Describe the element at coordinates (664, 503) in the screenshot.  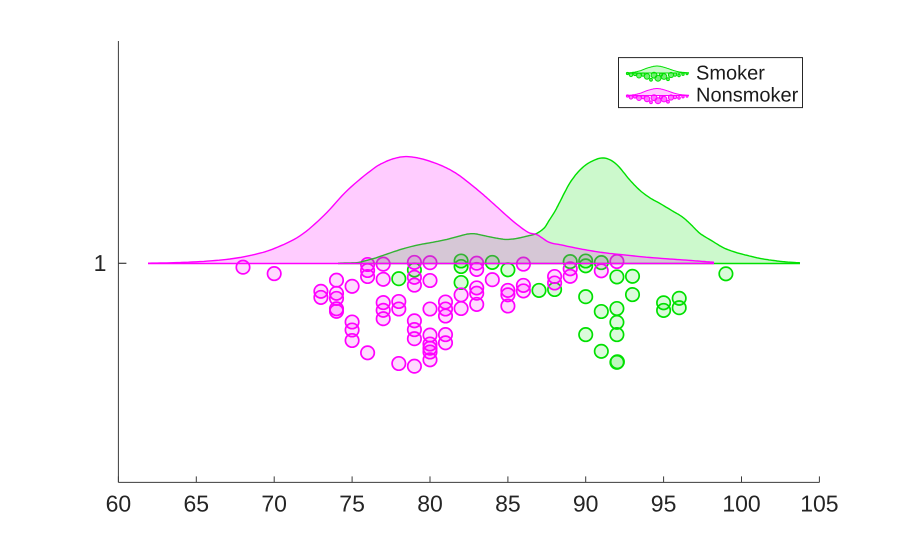
I see `svg-text: 95` at that location.